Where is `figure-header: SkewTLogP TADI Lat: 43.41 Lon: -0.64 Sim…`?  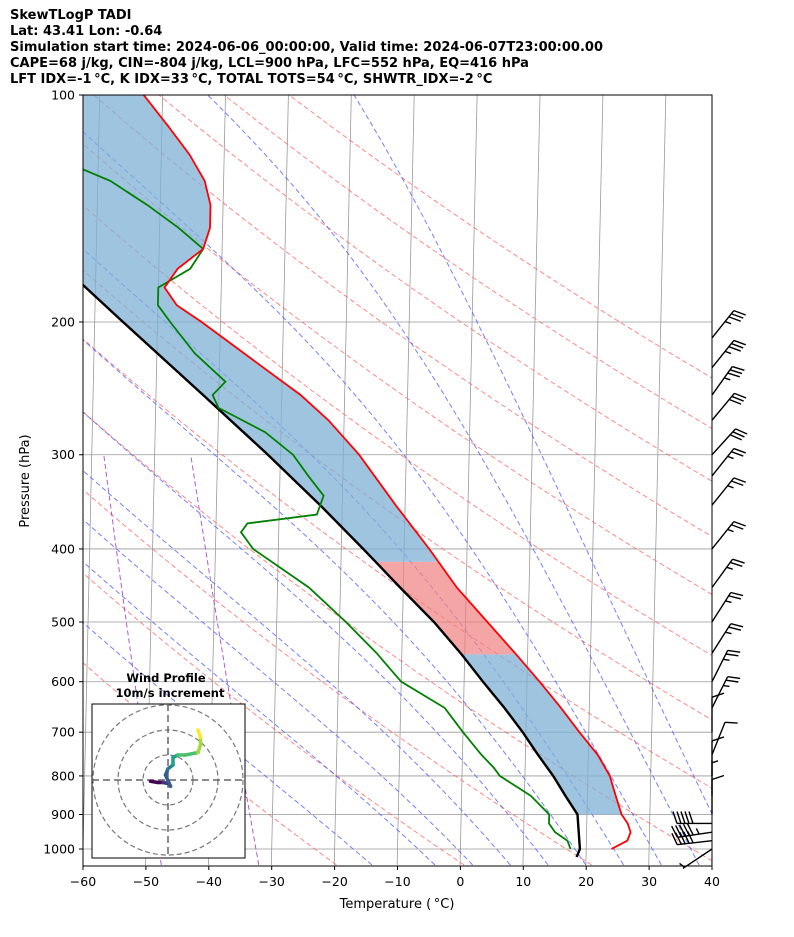
figure-header: SkewTLogP TADI Lat: 43.41 Lon: -0.64 Sim… is located at coordinates (306, 48).